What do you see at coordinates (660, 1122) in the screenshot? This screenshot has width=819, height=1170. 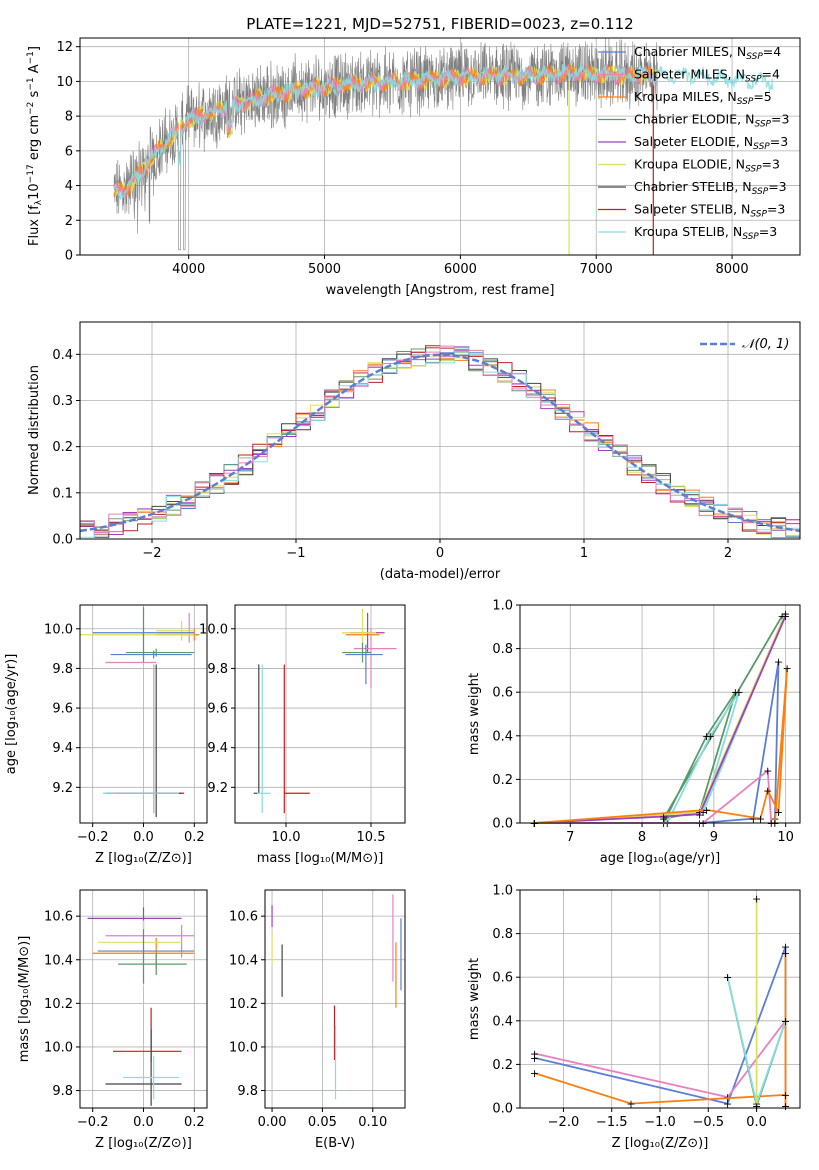 I see `x-tick-label: −1.0` at bounding box center [660, 1122].